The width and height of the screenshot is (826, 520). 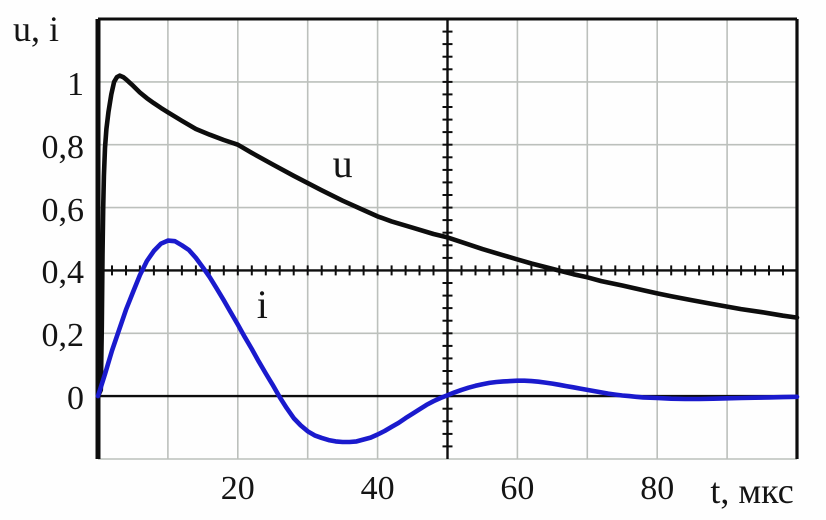 What do you see at coordinates (75, 399) in the screenshot?
I see `y-tick-label: 0` at bounding box center [75, 399].